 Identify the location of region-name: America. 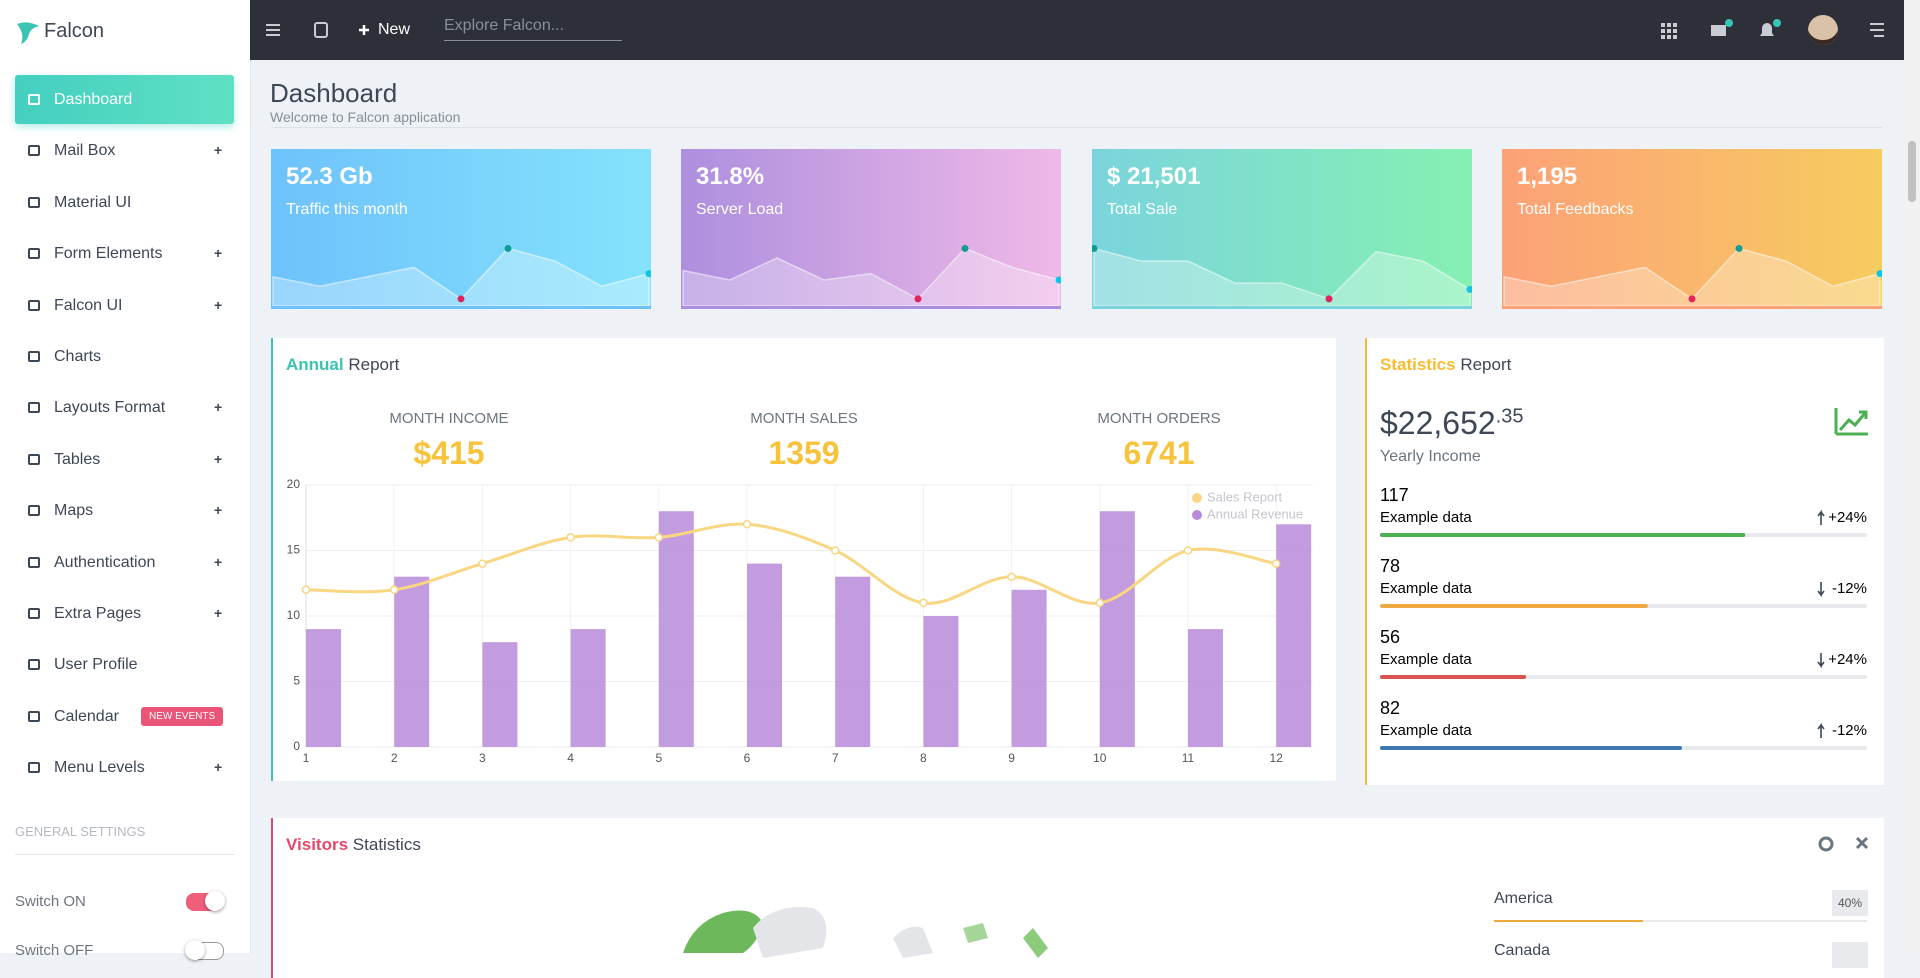
(1523, 898).